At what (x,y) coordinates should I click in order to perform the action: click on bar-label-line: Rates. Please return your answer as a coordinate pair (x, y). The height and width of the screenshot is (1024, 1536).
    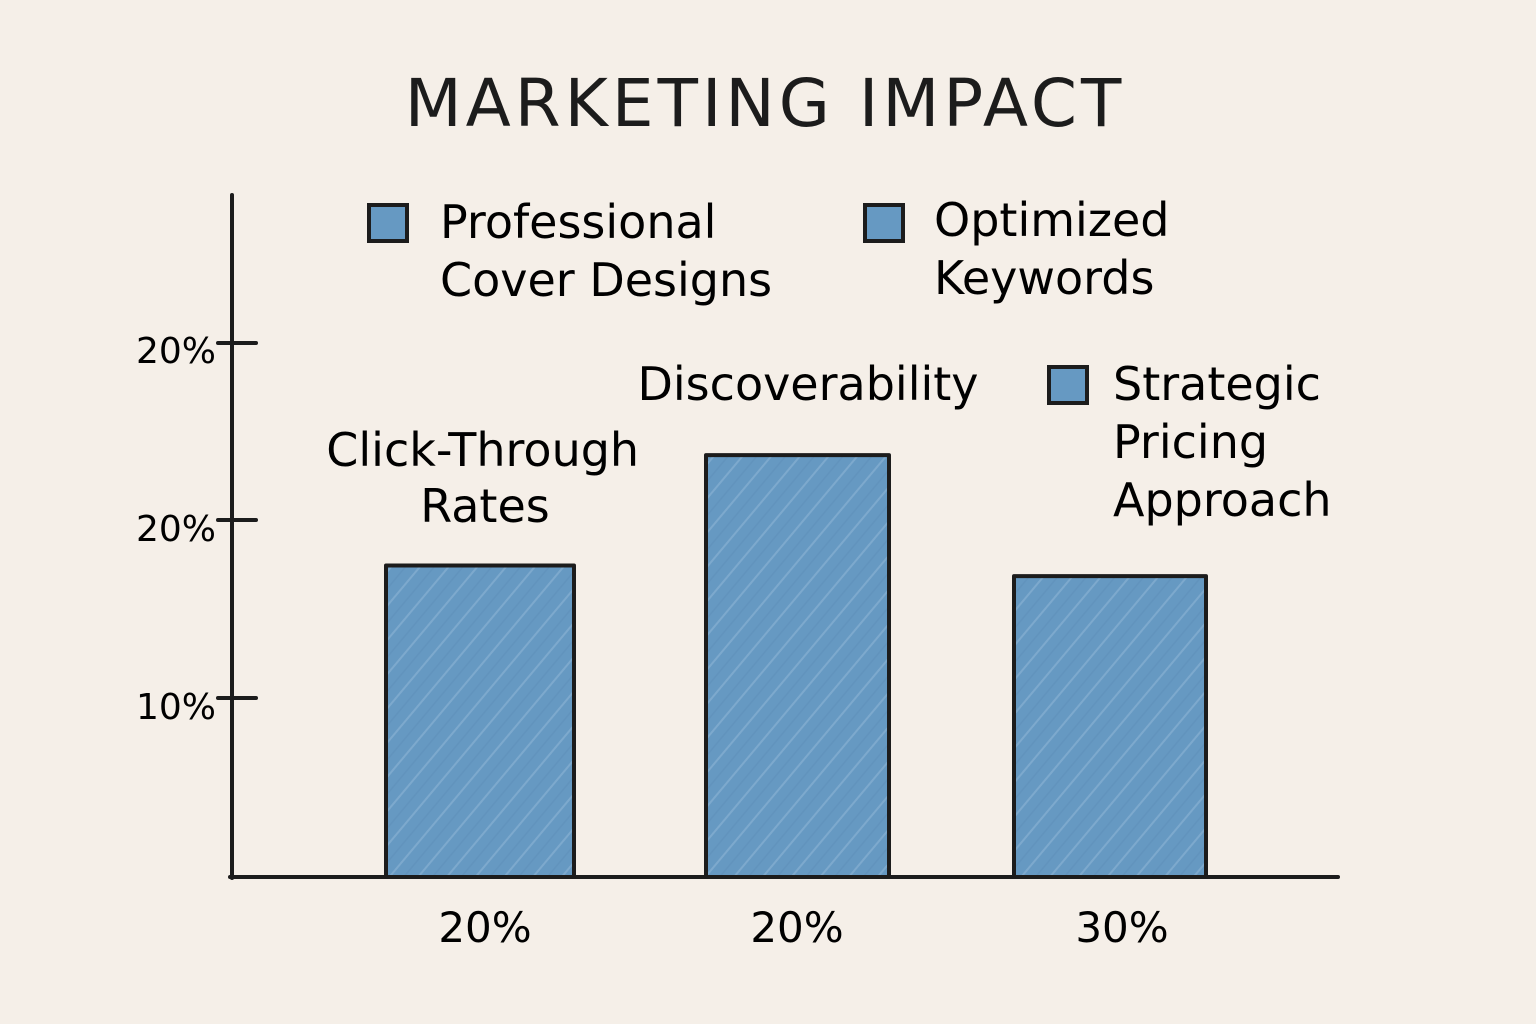
    Looking at the image, I should click on (484, 506).